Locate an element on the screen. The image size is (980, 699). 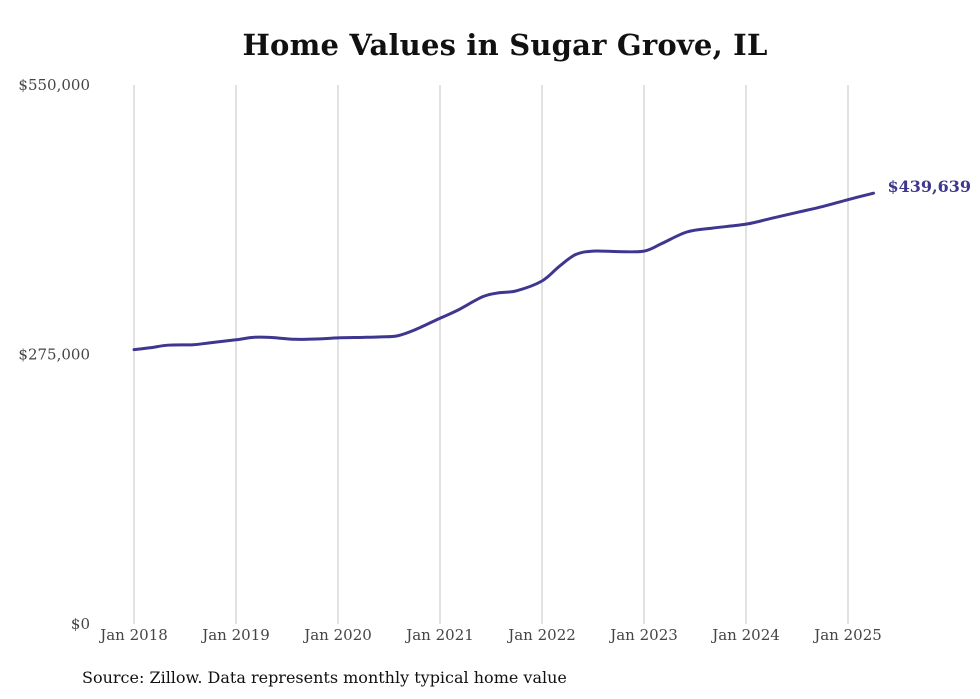
x-tick-label: Jan 2020 is located at coordinates (337, 635).